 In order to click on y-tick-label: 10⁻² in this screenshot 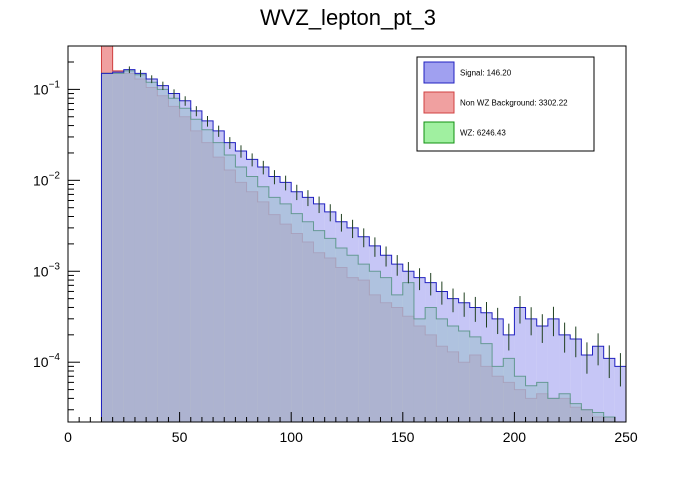, I will do `click(46, 179)`.